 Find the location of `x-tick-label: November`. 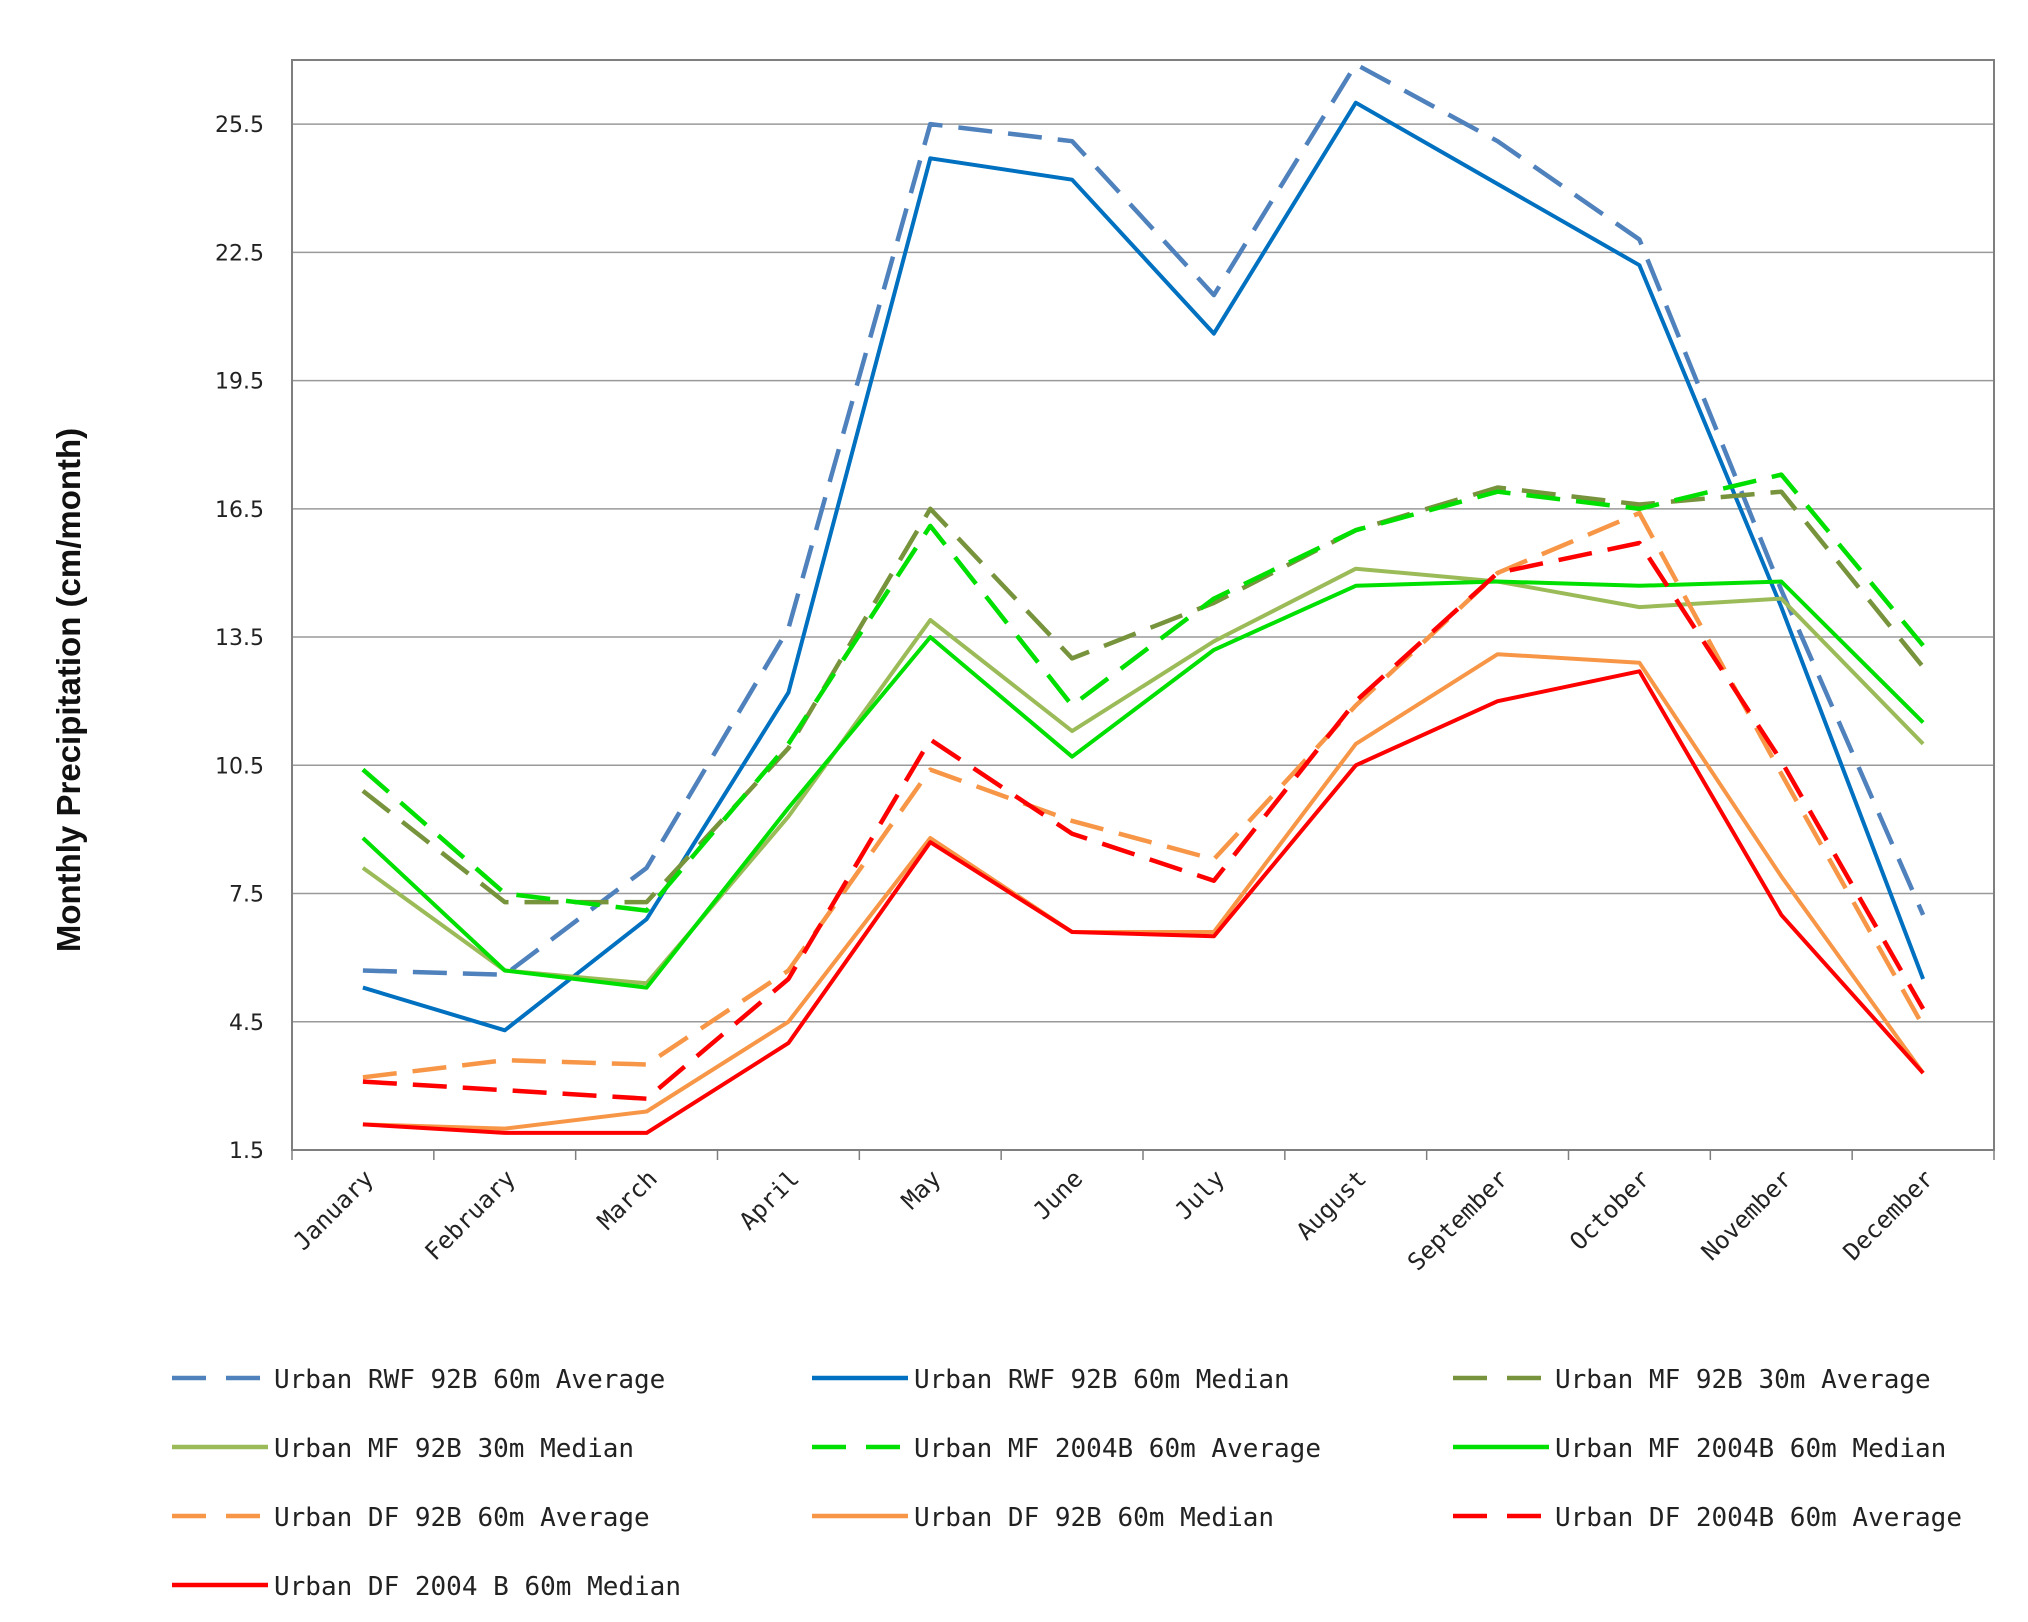

x-tick-label: November is located at coordinates (1747, 1215).